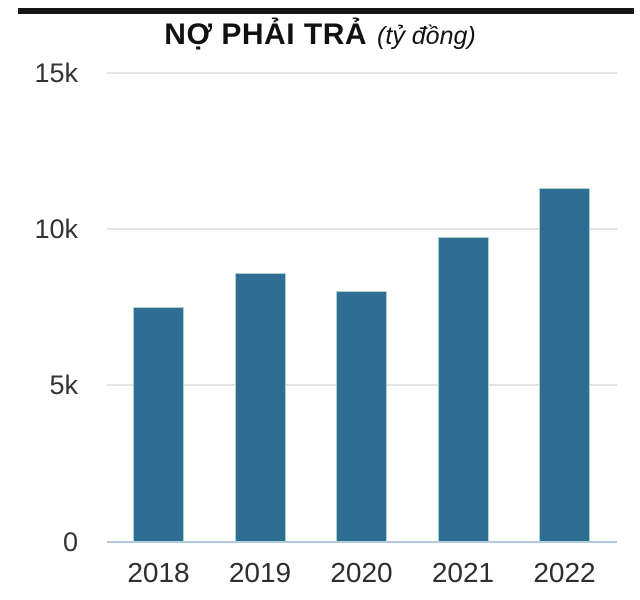 This screenshot has width=640, height=600. What do you see at coordinates (463, 389) in the screenshot?
I see `bar-2021` at bounding box center [463, 389].